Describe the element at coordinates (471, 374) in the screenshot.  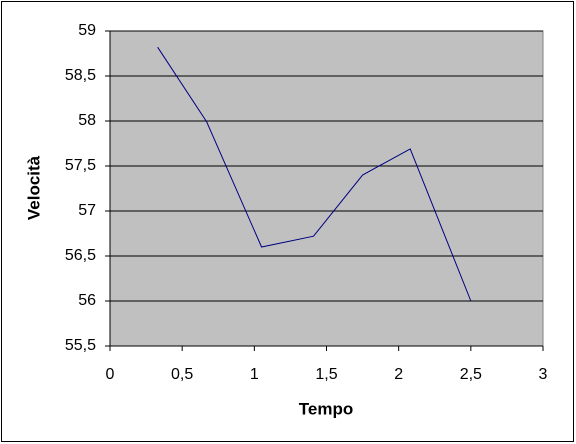
I see `x-tick-label: 2,5` at that location.